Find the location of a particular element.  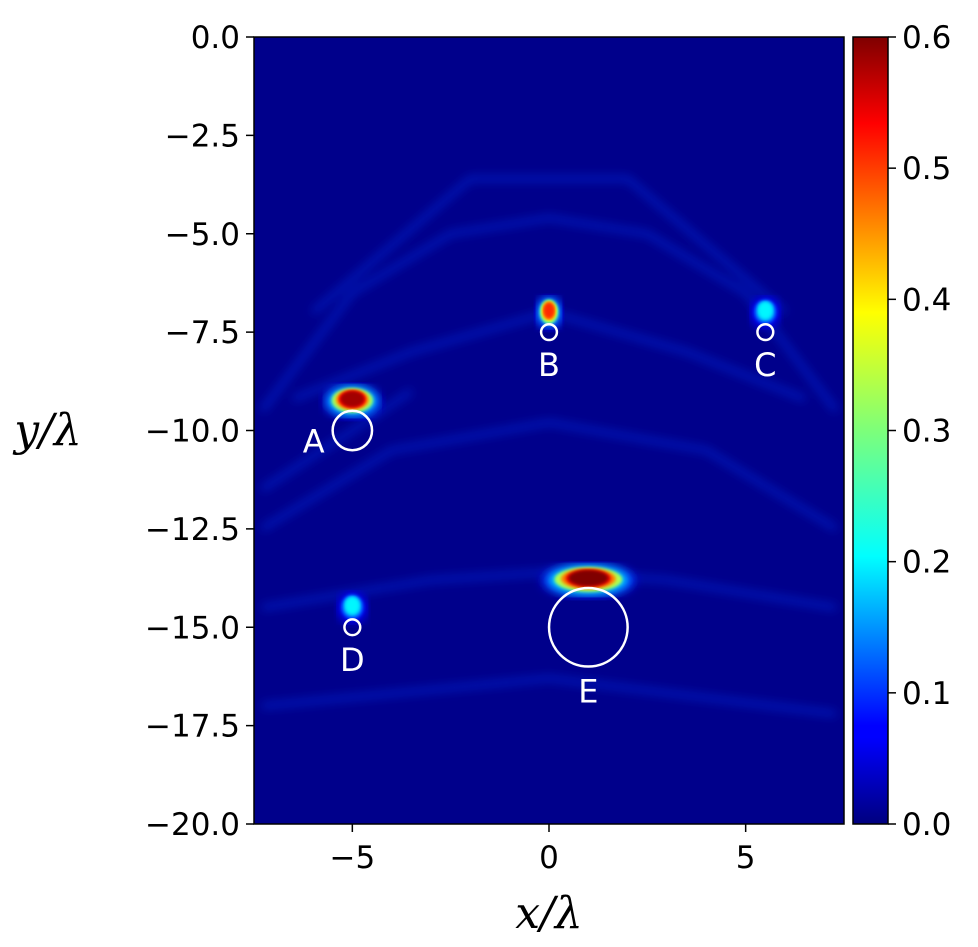

colorbar-tick-label: 0.2 is located at coordinates (926, 563).